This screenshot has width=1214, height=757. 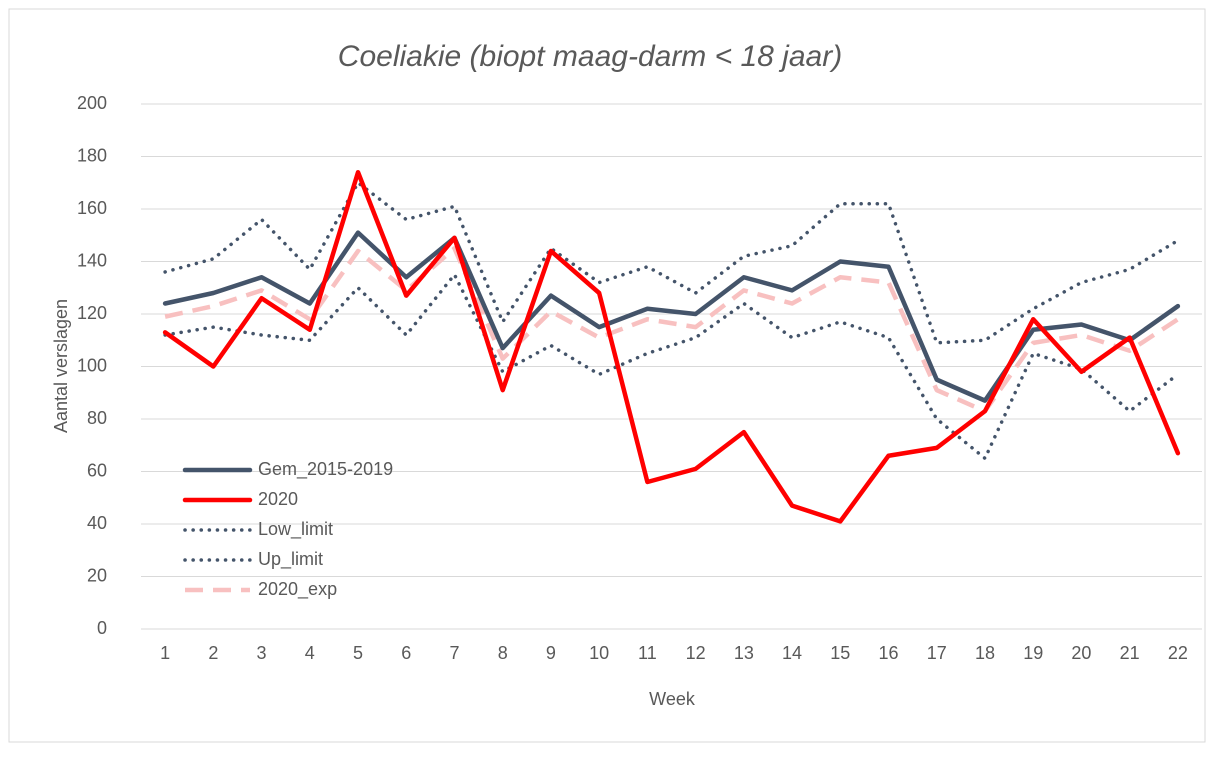 What do you see at coordinates (295, 529) in the screenshot?
I see `legend-label: Low_limit` at bounding box center [295, 529].